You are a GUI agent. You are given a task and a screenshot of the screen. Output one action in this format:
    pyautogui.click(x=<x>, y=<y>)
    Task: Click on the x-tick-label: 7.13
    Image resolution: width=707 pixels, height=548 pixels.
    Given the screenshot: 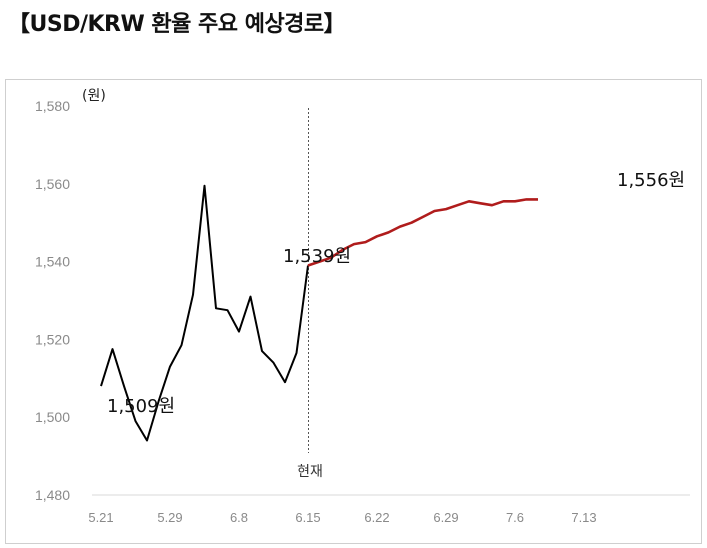 What is the action you would take?
    pyautogui.click(x=583, y=517)
    